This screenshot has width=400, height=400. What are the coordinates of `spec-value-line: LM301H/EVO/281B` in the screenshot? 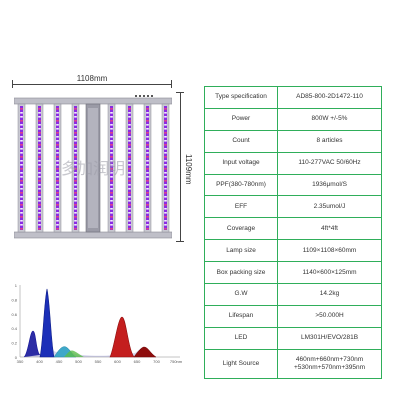 It's located at (329, 338).